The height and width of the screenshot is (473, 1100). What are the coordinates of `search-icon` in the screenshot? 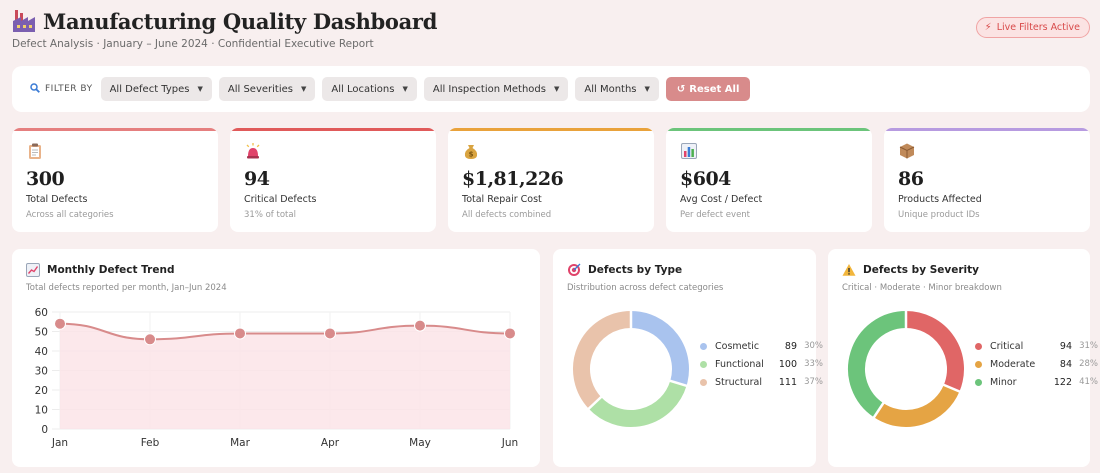 It's located at (35, 89).